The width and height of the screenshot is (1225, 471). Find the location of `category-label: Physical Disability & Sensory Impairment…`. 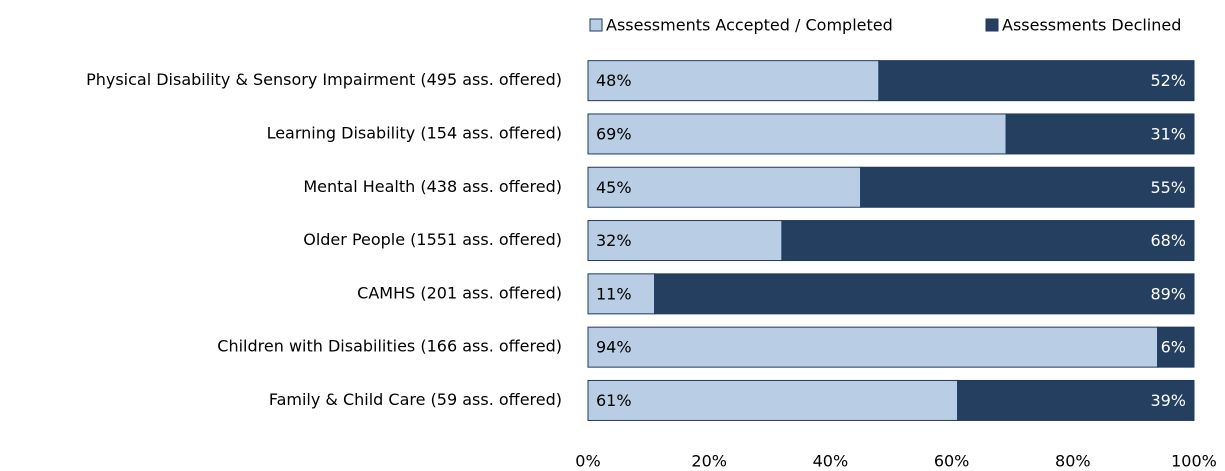

category-label: Physical Disability & Sensory Impairment… is located at coordinates (324, 79).